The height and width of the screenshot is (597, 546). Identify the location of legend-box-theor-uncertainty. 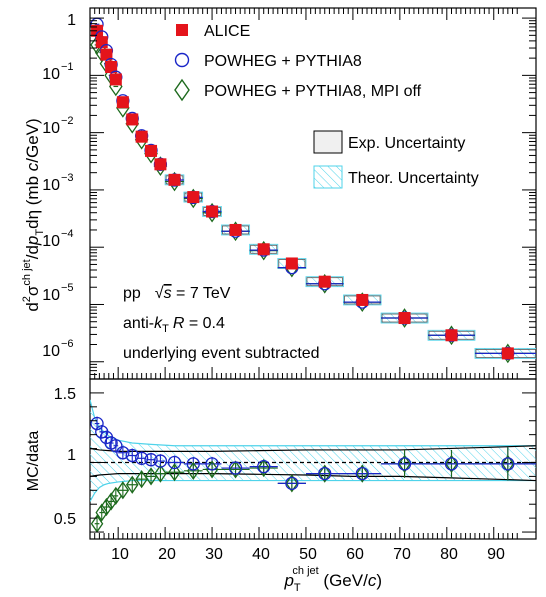
(328, 177).